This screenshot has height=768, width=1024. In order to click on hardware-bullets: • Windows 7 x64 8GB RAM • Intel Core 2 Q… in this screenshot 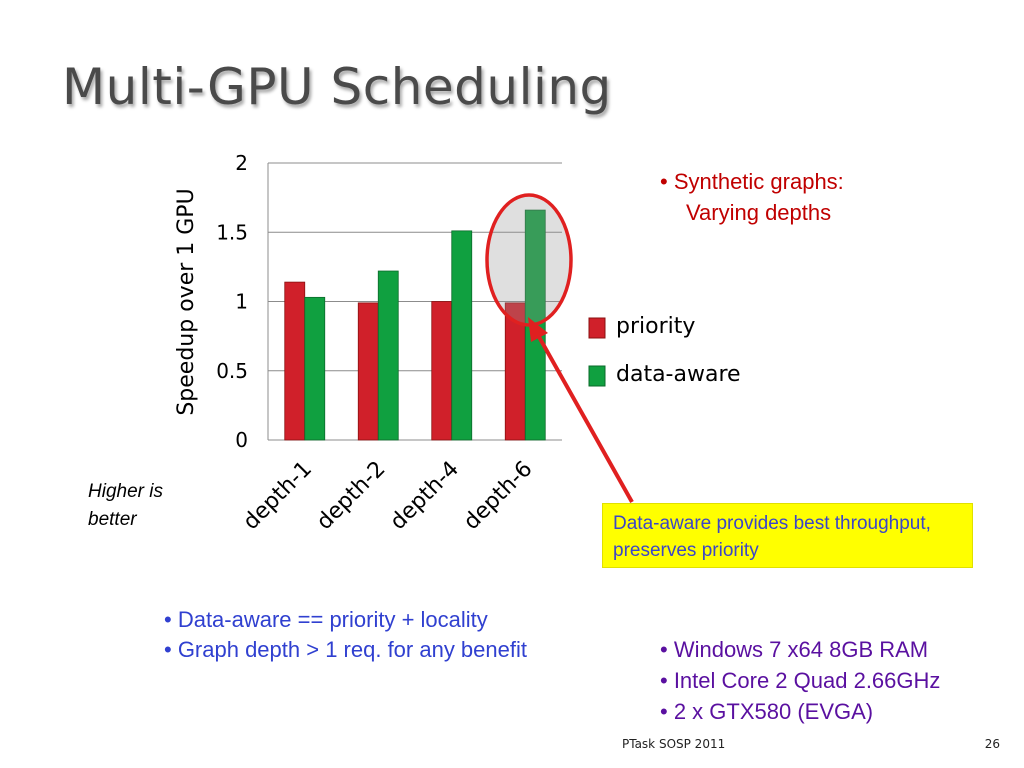, I will do `click(800, 680)`.